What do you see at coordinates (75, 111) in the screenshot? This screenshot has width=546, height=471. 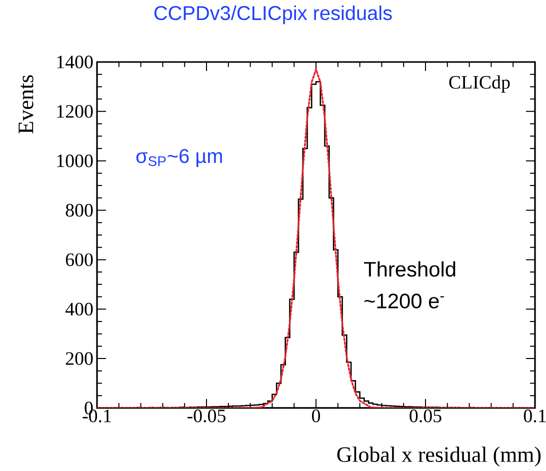 I see `y-tick-label: 1200` at bounding box center [75, 111].